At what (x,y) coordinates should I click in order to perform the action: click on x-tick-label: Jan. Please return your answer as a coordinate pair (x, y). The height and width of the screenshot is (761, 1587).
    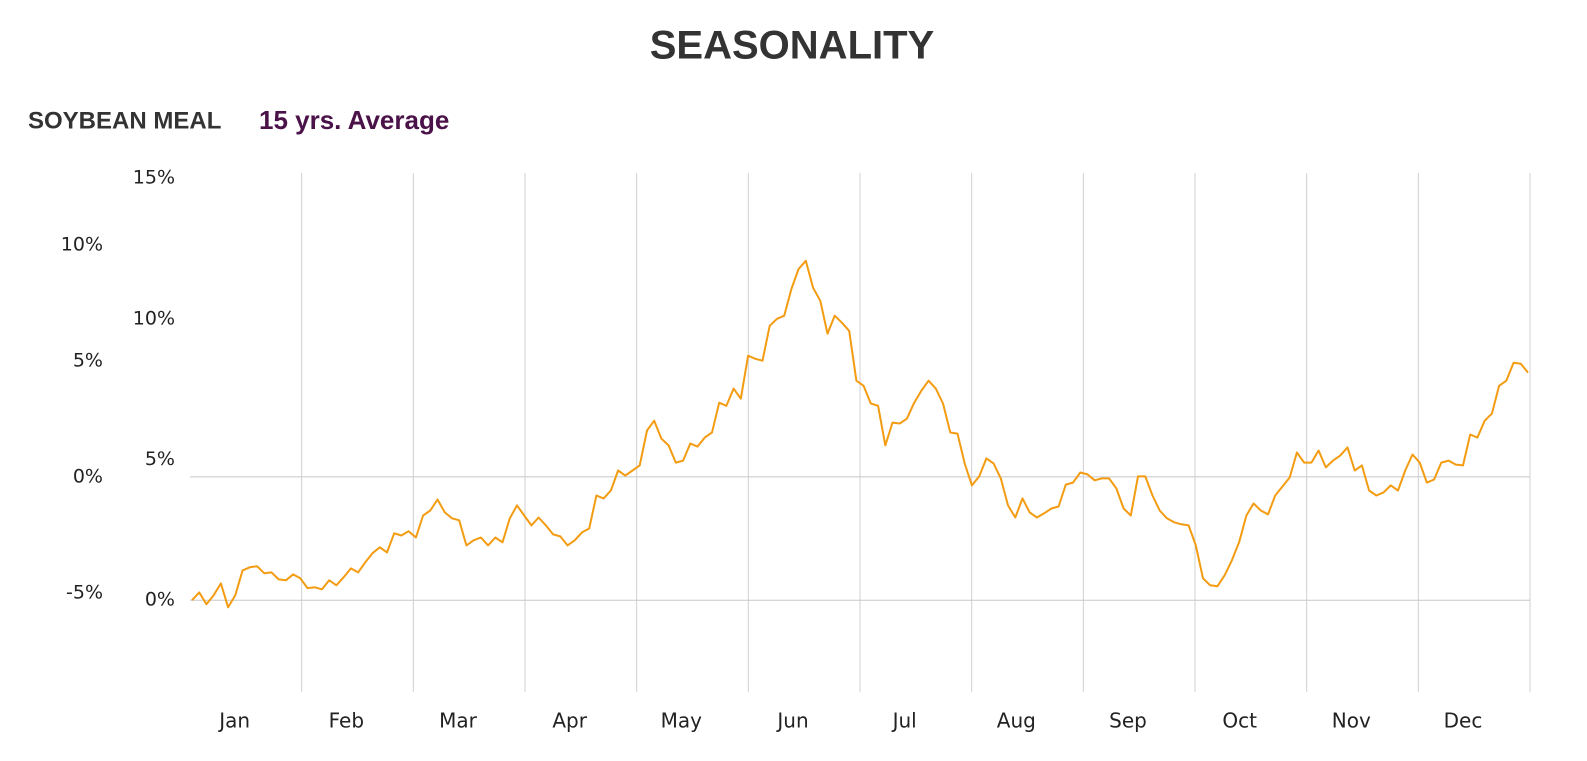
    Looking at the image, I should click on (233, 721).